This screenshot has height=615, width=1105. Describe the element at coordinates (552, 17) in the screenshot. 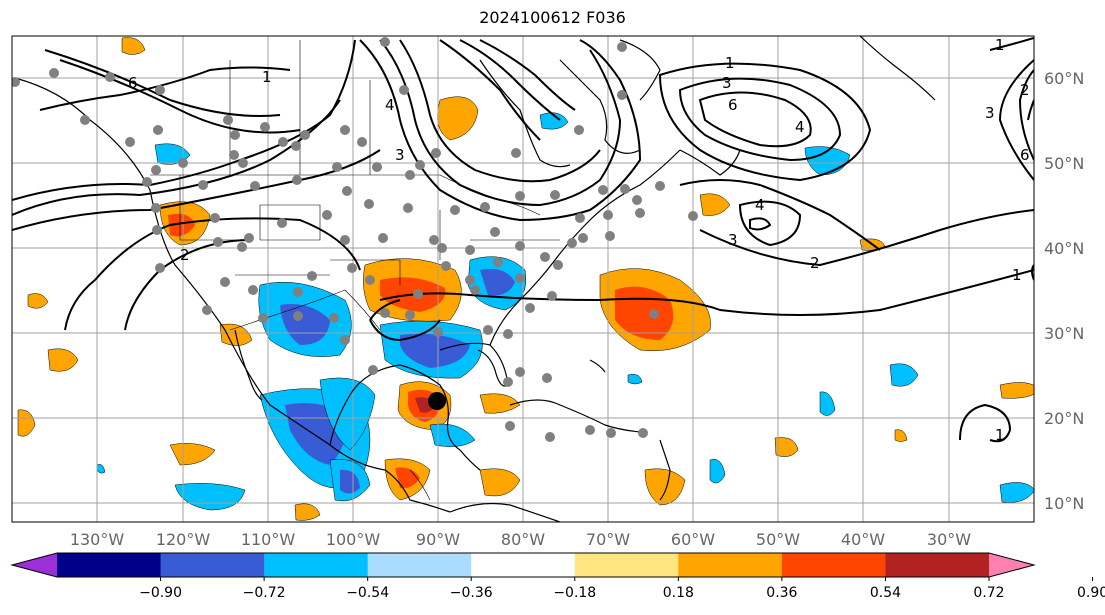

I see `map-title: 2024100612 F036` at that location.